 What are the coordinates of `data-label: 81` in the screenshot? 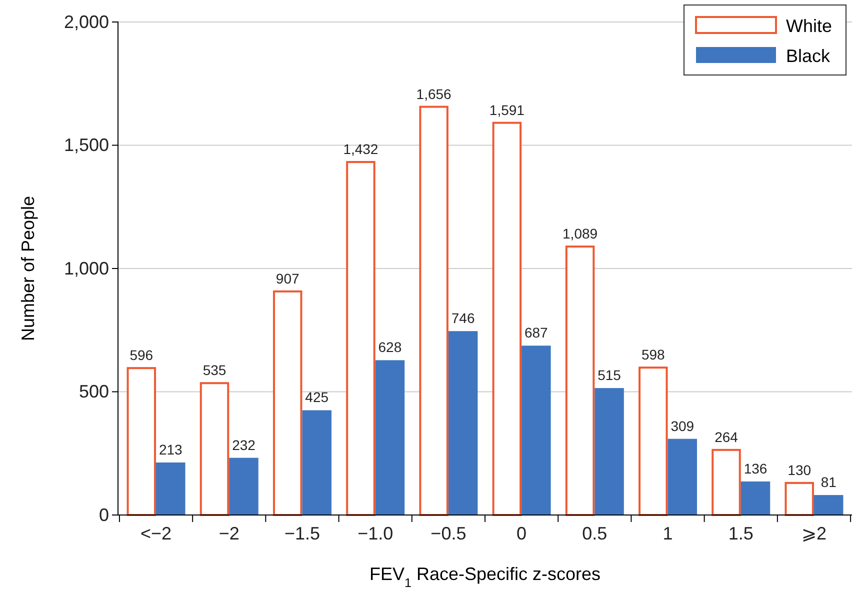 It's located at (828, 482).